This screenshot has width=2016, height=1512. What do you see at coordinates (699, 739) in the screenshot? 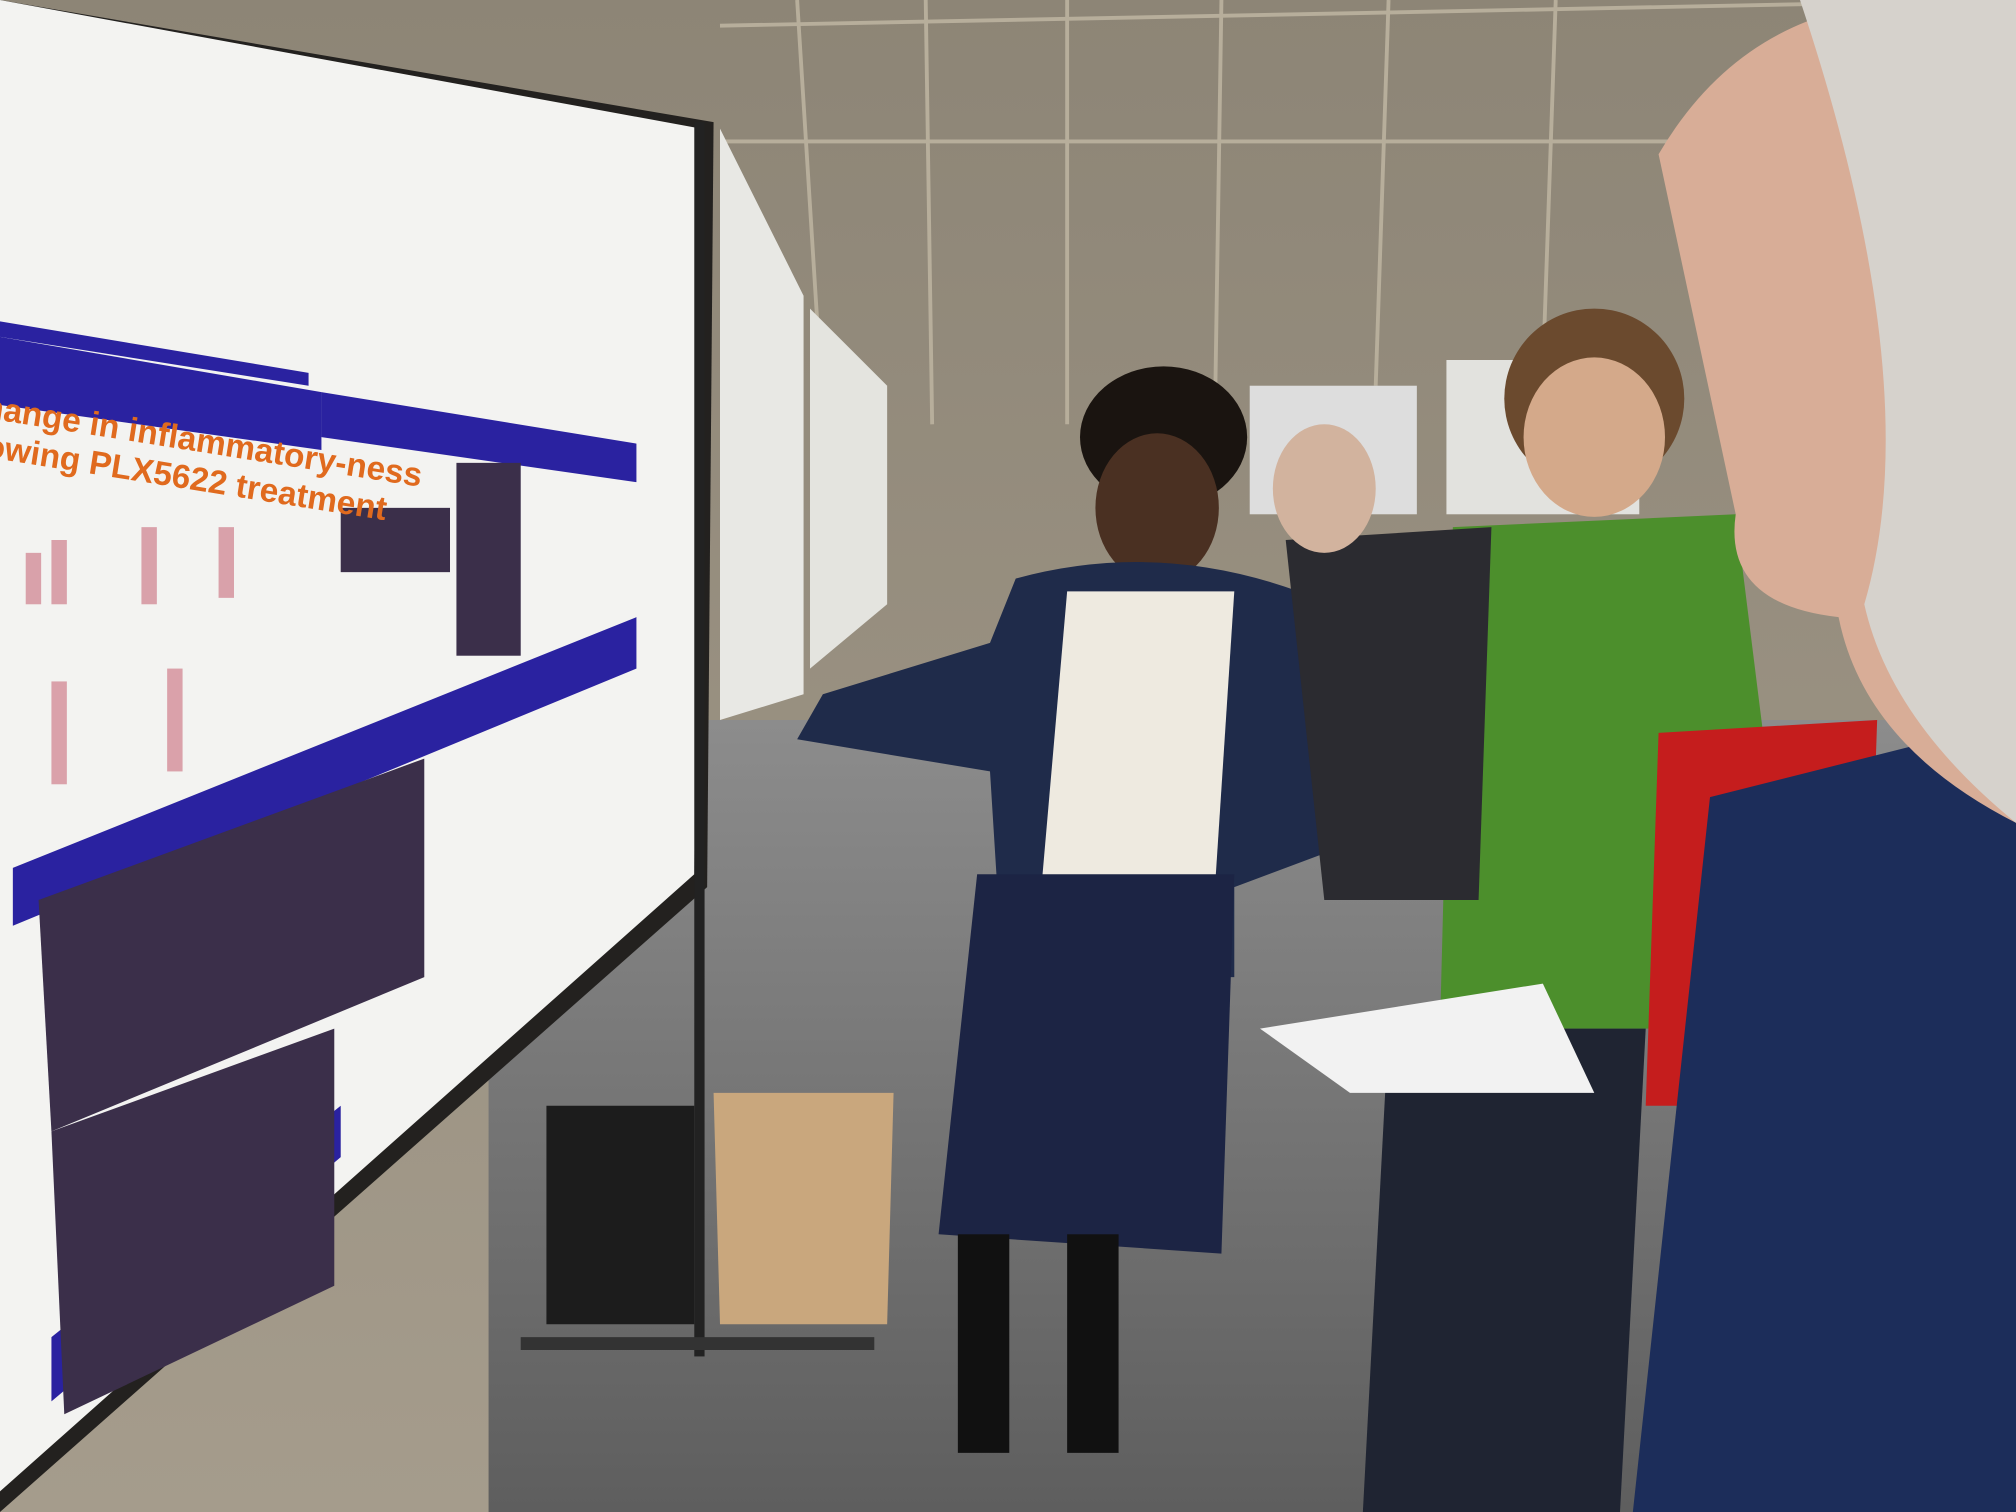
I see `board-leg` at bounding box center [699, 739].